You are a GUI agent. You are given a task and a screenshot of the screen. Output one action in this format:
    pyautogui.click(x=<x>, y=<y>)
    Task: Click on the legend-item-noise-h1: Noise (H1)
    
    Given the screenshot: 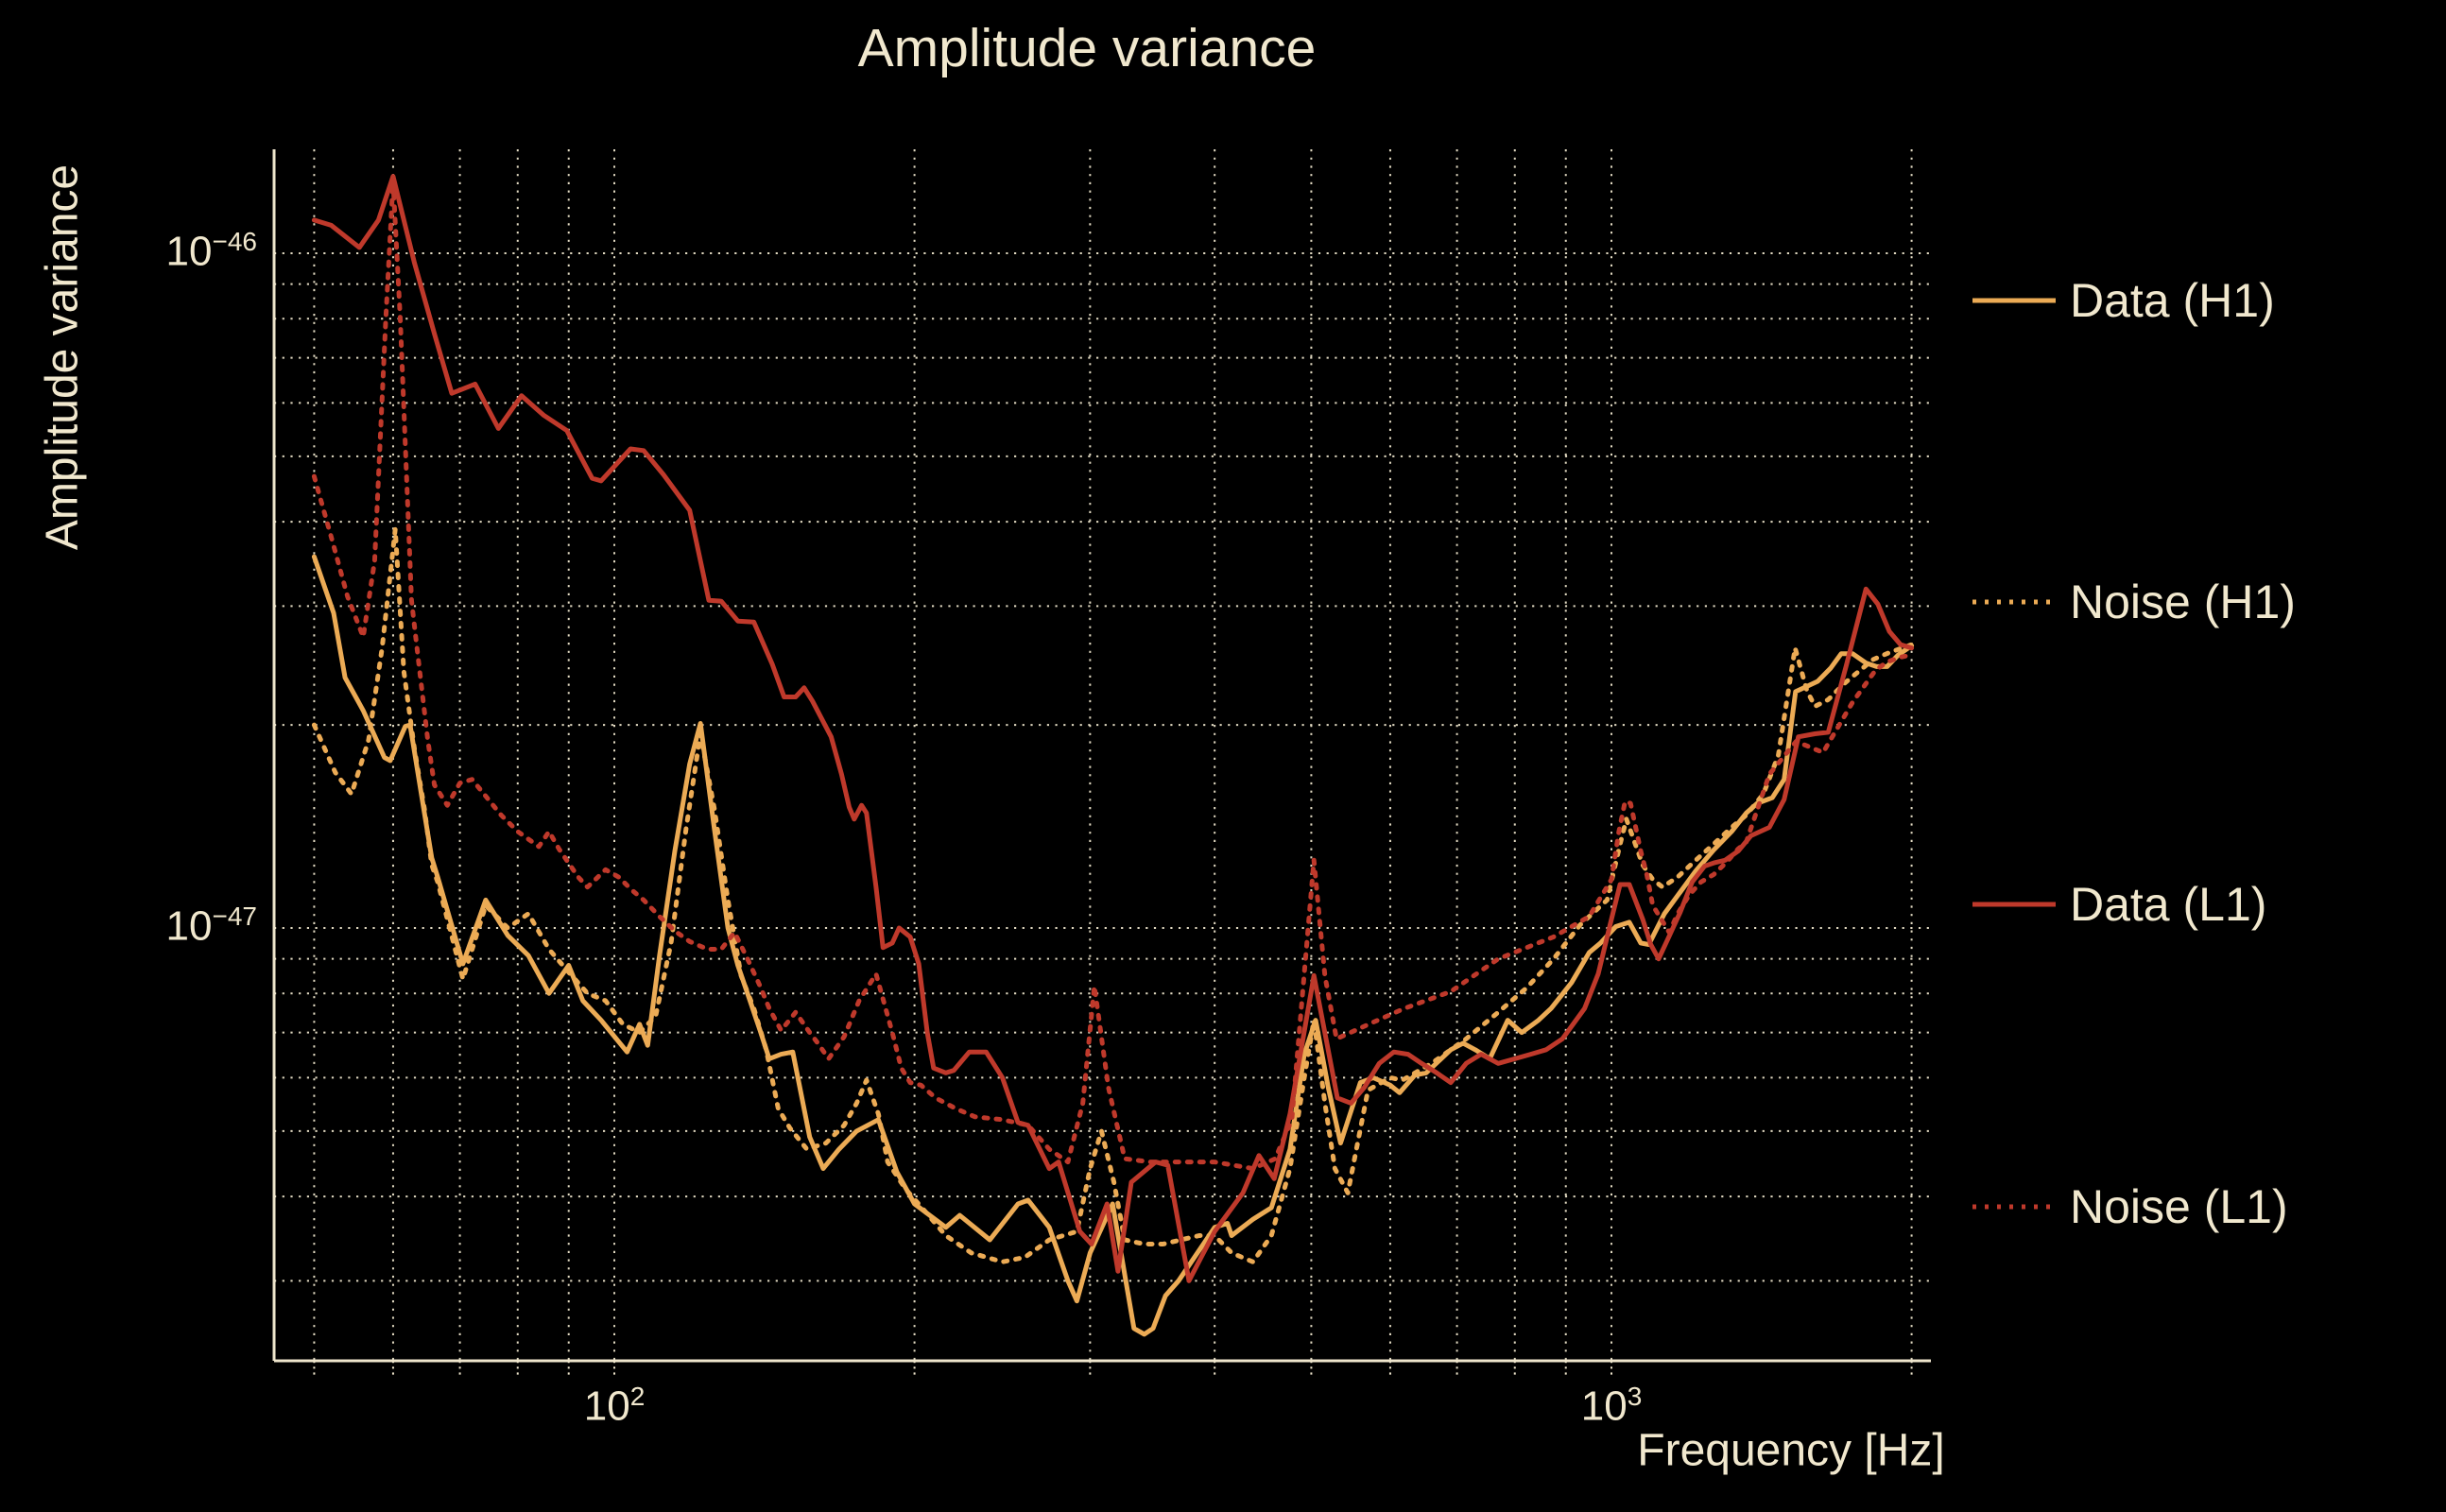 What is the action you would take?
    pyautogui.click(x=2201, y=602)
    